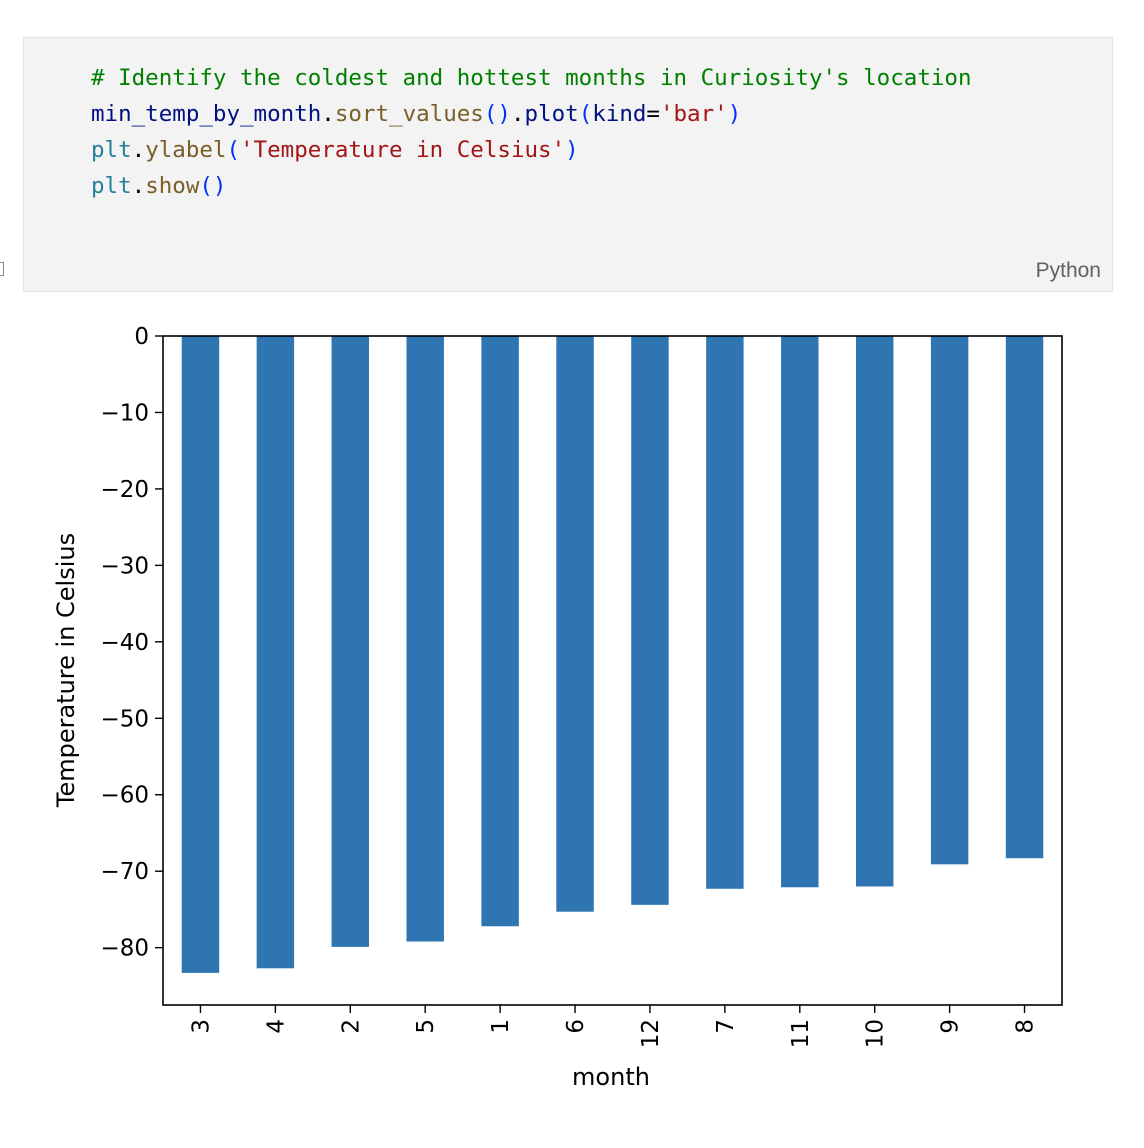 The height and width of the screenshot is (1148, 1144). What do you see at coordinates (351, 1026) in the screenshot?
I see `x-tick-label: 2` at bounding box center [351, 1026].